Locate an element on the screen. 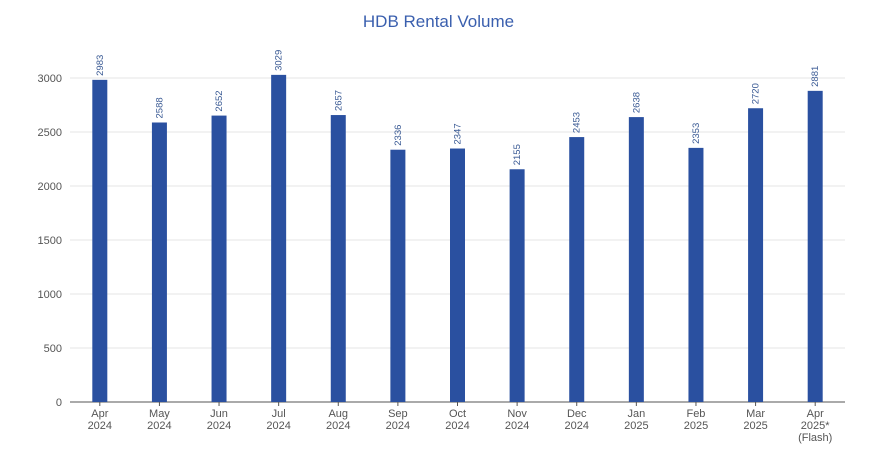 The width and height of the screenshot is (877, 465). y-axis-ticks: 0 500 1000 1500 2000 2500 3000 is located at coordinates (50, 241).